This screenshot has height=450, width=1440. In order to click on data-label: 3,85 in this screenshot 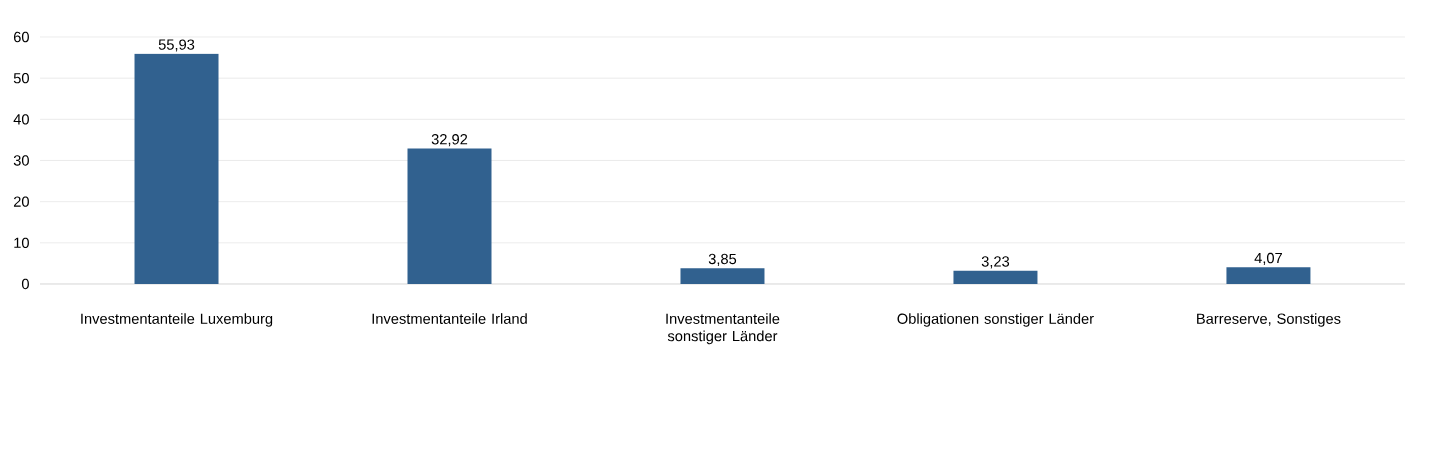, I will do `click(722, 259)`.